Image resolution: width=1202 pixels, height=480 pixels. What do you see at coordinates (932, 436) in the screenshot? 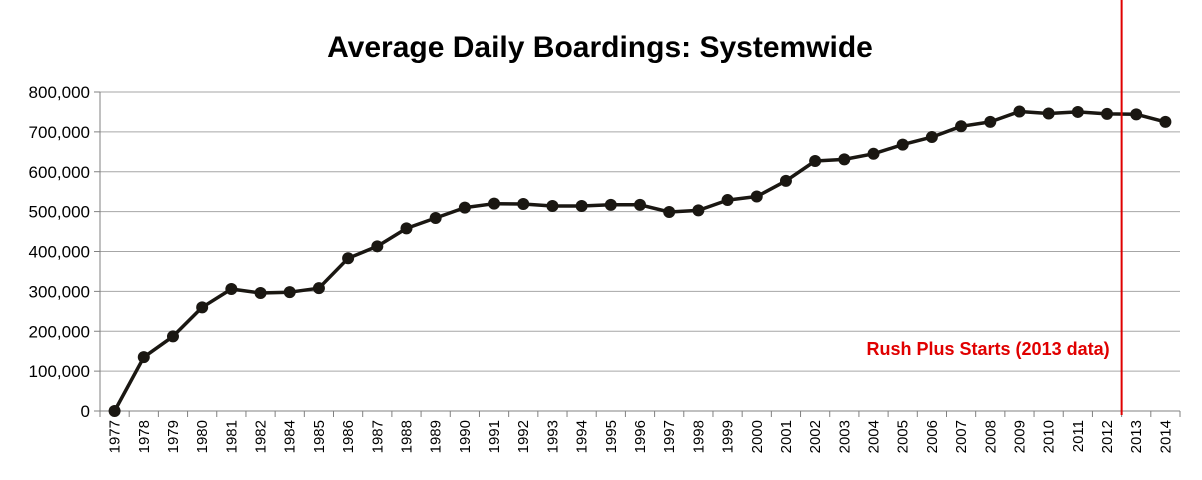
I see `x-tick-label: 2006` at bounding box center [932, 436].